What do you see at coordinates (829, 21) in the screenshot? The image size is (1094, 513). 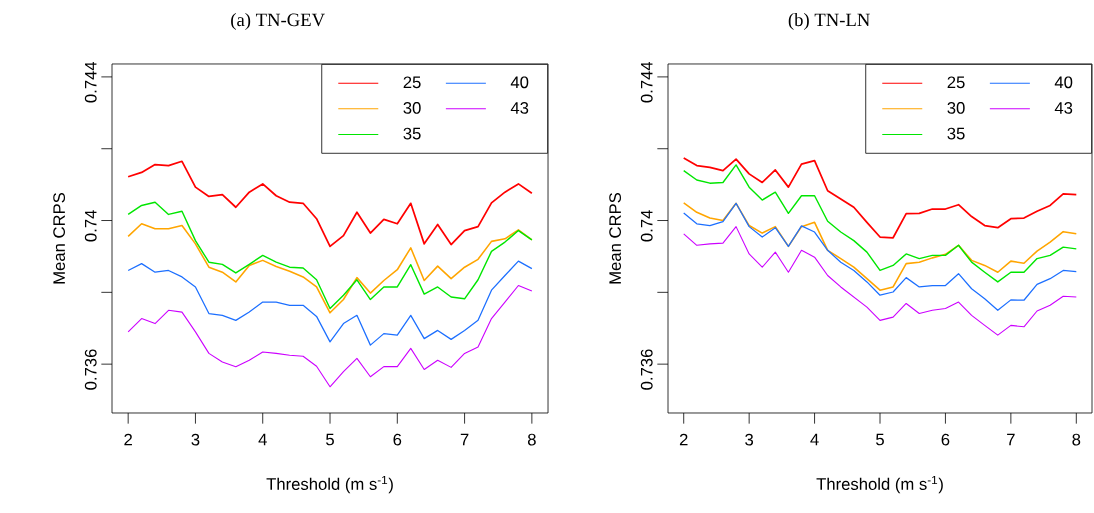 I see `chart-title: (b) TN-LN` at bounding box center [829, 21].